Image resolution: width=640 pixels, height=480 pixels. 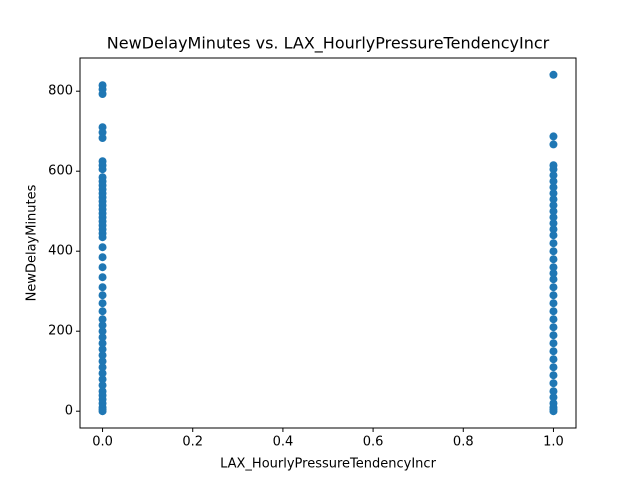 What do you see at coordinates (192, 442) in the screenshot?
I see `x-tick-label: 0.2` at bounding box center [192, 442].